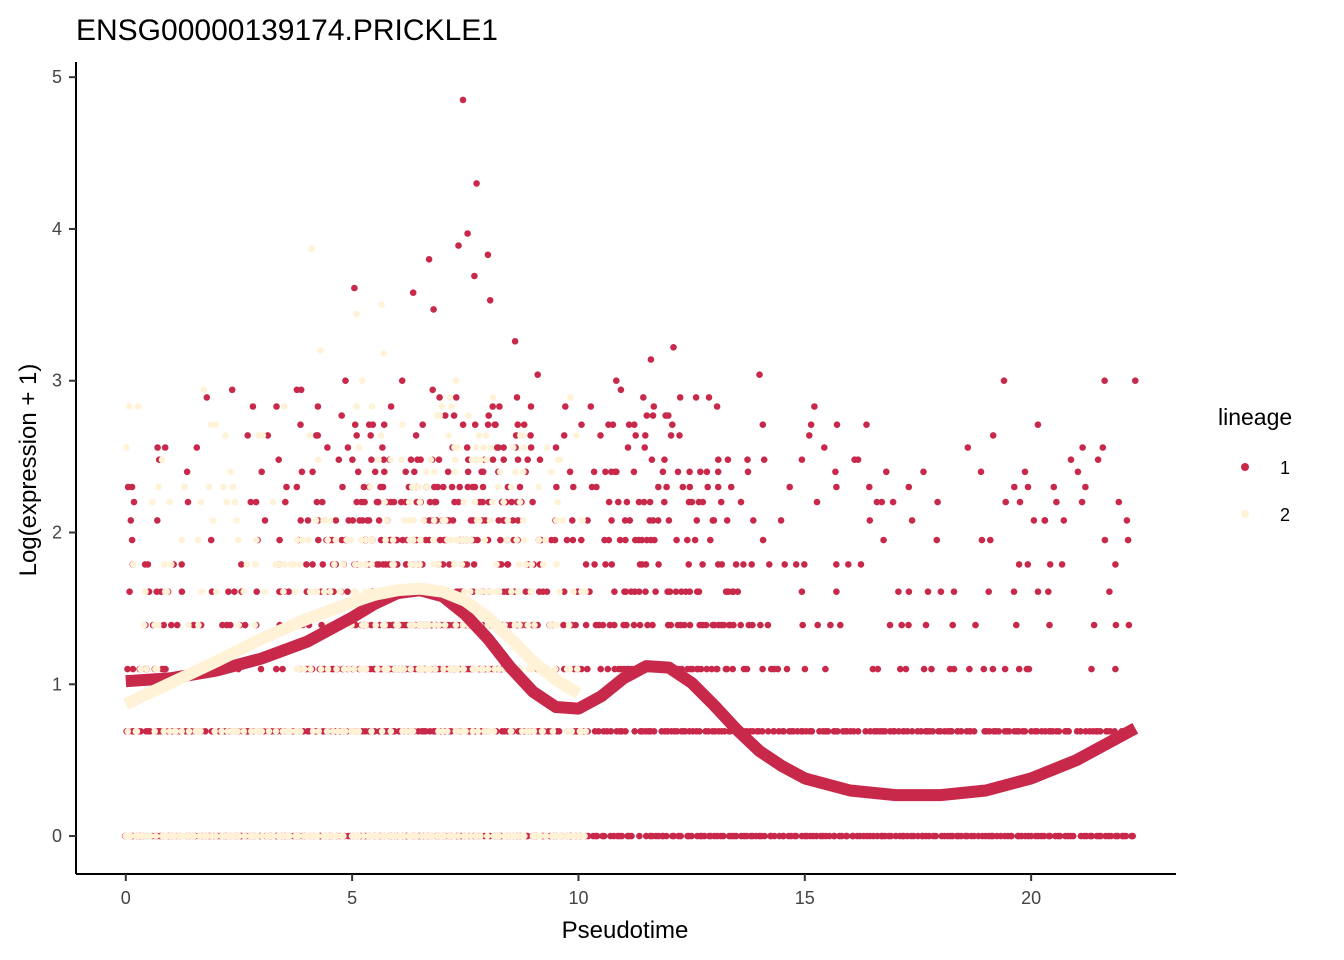 Image resolution: width=1344 pixels, height=960 pixels. Describe the element at coordinates (57, 533) in the screenshot. I see `y-tick-label: 2` at that location.